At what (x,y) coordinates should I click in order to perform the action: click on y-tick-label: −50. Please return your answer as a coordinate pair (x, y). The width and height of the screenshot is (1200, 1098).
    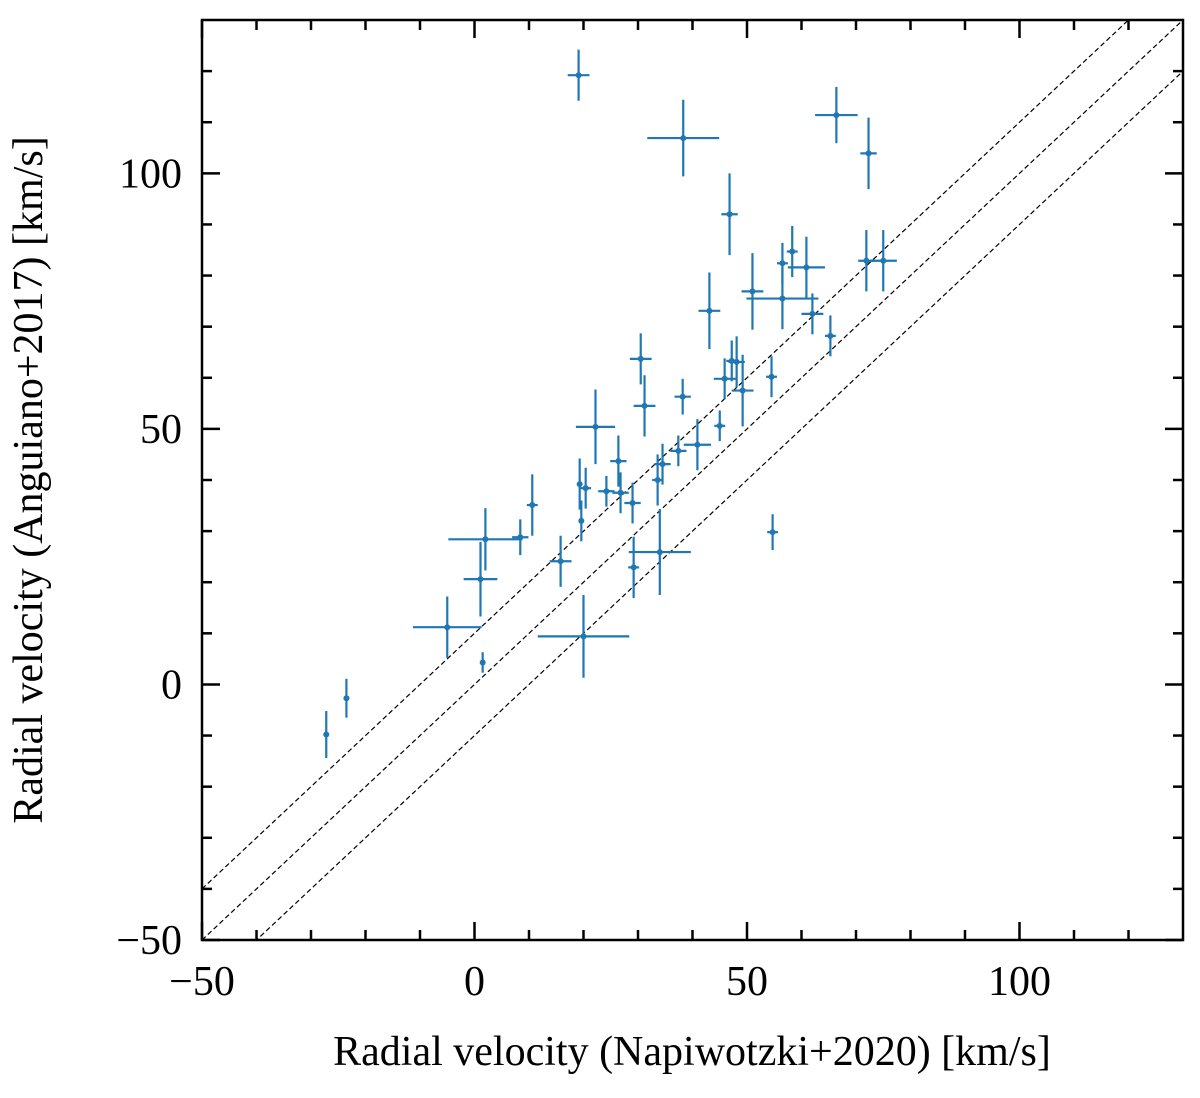
    Looking at the image, I should click on (149, 941).